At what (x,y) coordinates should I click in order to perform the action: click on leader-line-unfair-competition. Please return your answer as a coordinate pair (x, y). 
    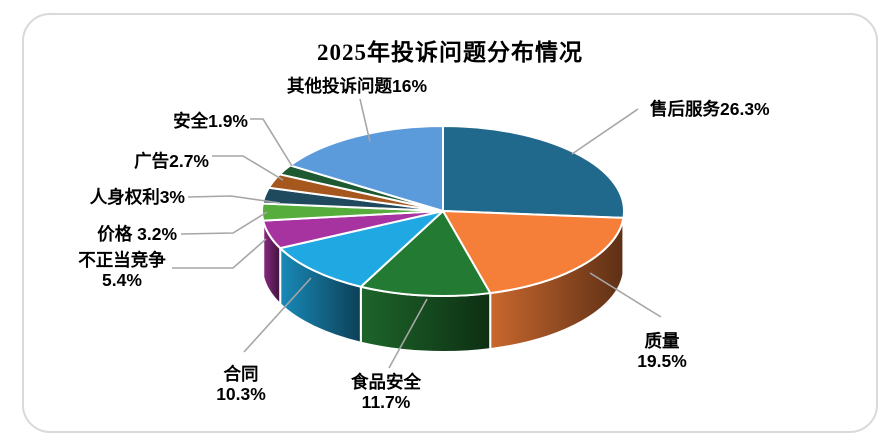
    Looking at the image, I should click on (219, 253).